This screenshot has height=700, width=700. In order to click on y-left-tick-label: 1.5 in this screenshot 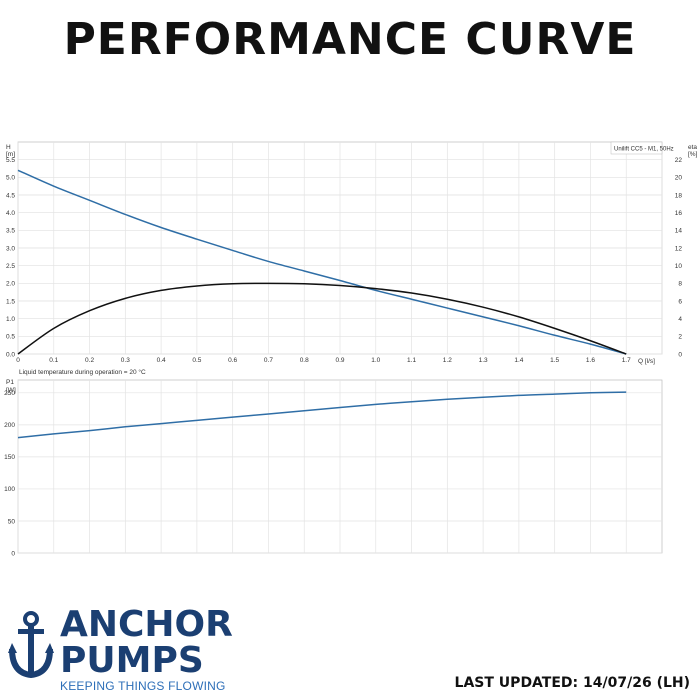, I will do `click(10, 301)`.